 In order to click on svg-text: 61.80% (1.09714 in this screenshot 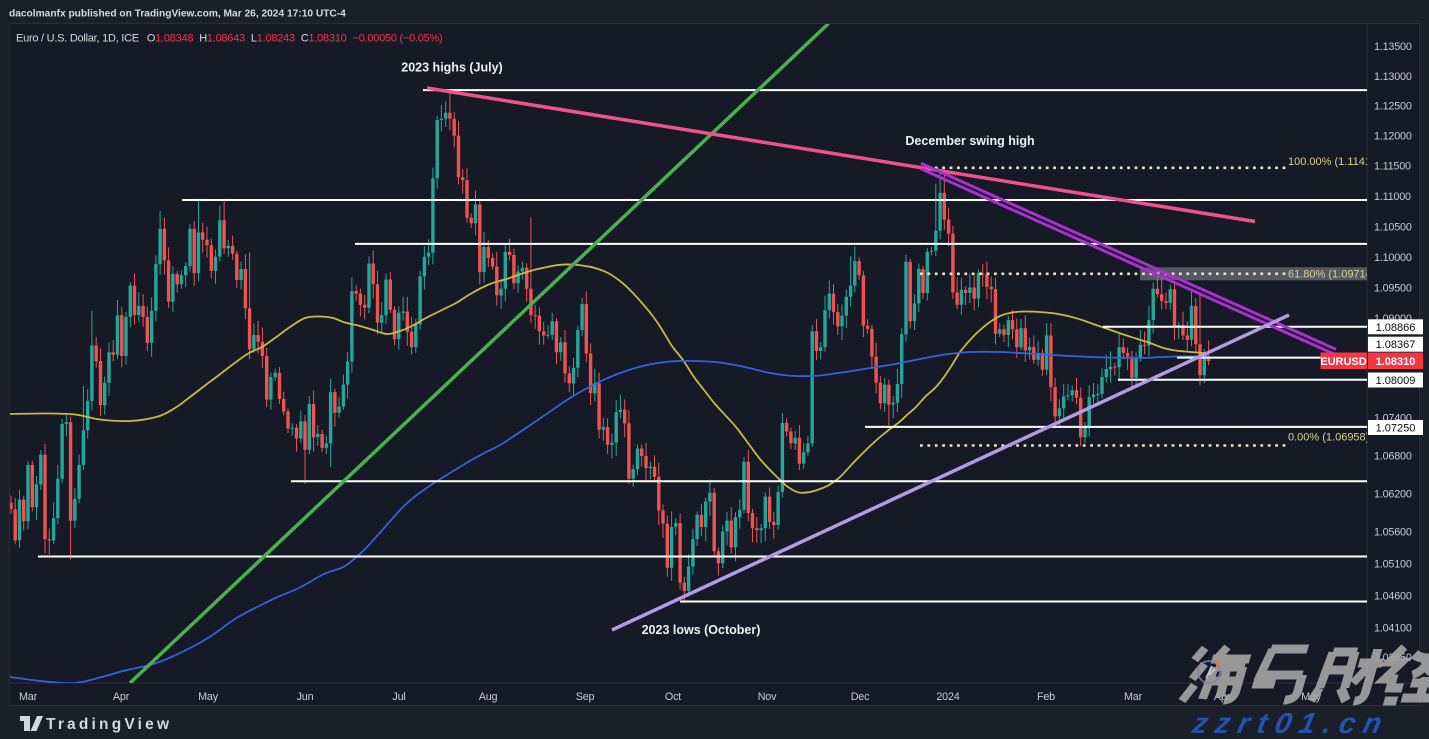, I will do `click(1330, 275)`.